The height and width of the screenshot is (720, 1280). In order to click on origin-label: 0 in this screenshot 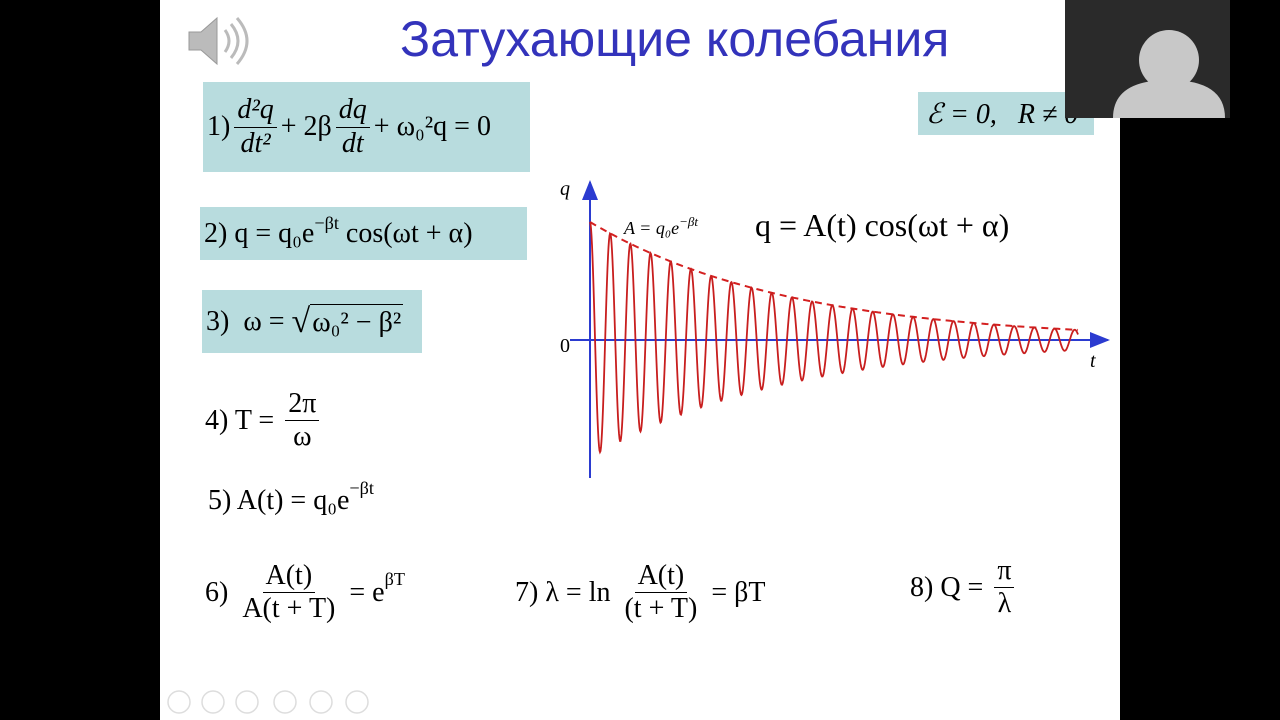, I will do `click(565, 346)`.